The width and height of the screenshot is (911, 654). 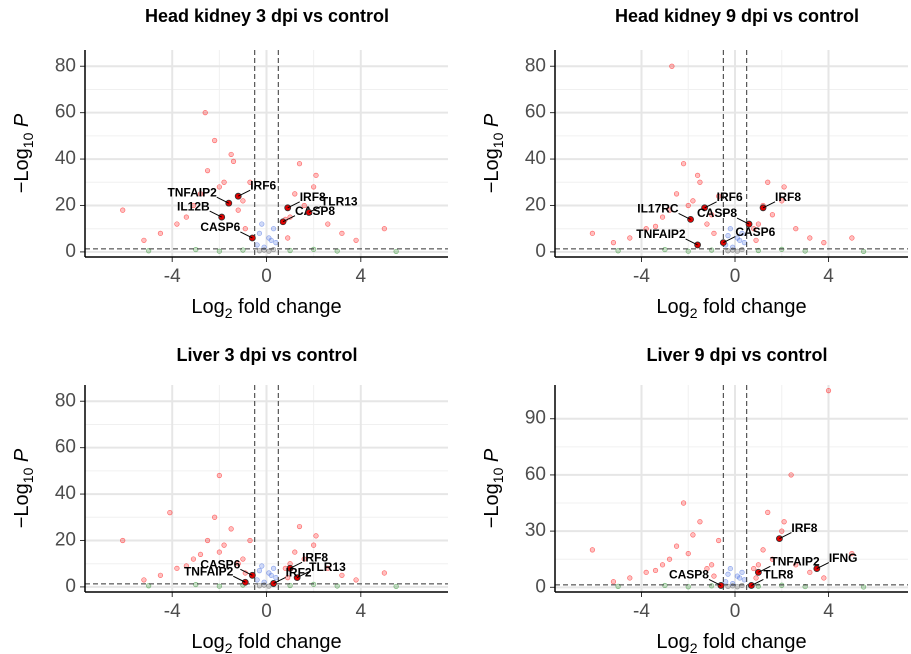 What do you see at coordinates (535, 418) in the screenshot?
I see `y-tick-label: 90` at bounding box center [535, 418].